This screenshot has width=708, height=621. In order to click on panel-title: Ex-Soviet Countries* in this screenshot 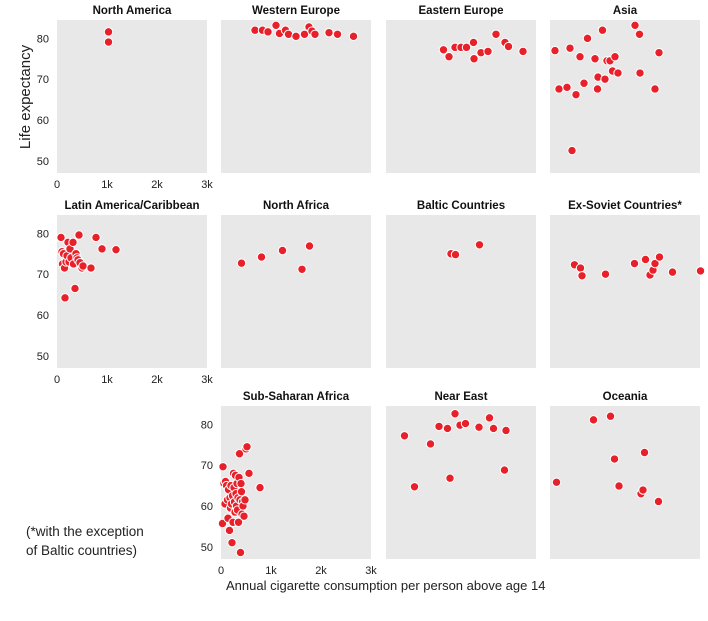, I will do `click(625, 206)`.